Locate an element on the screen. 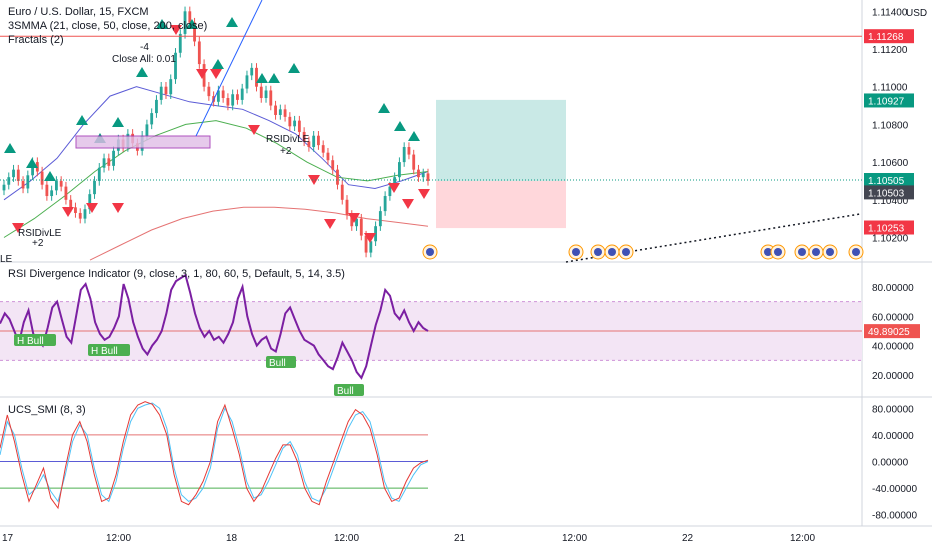  smi-panel is located at coordinates (214, 455).